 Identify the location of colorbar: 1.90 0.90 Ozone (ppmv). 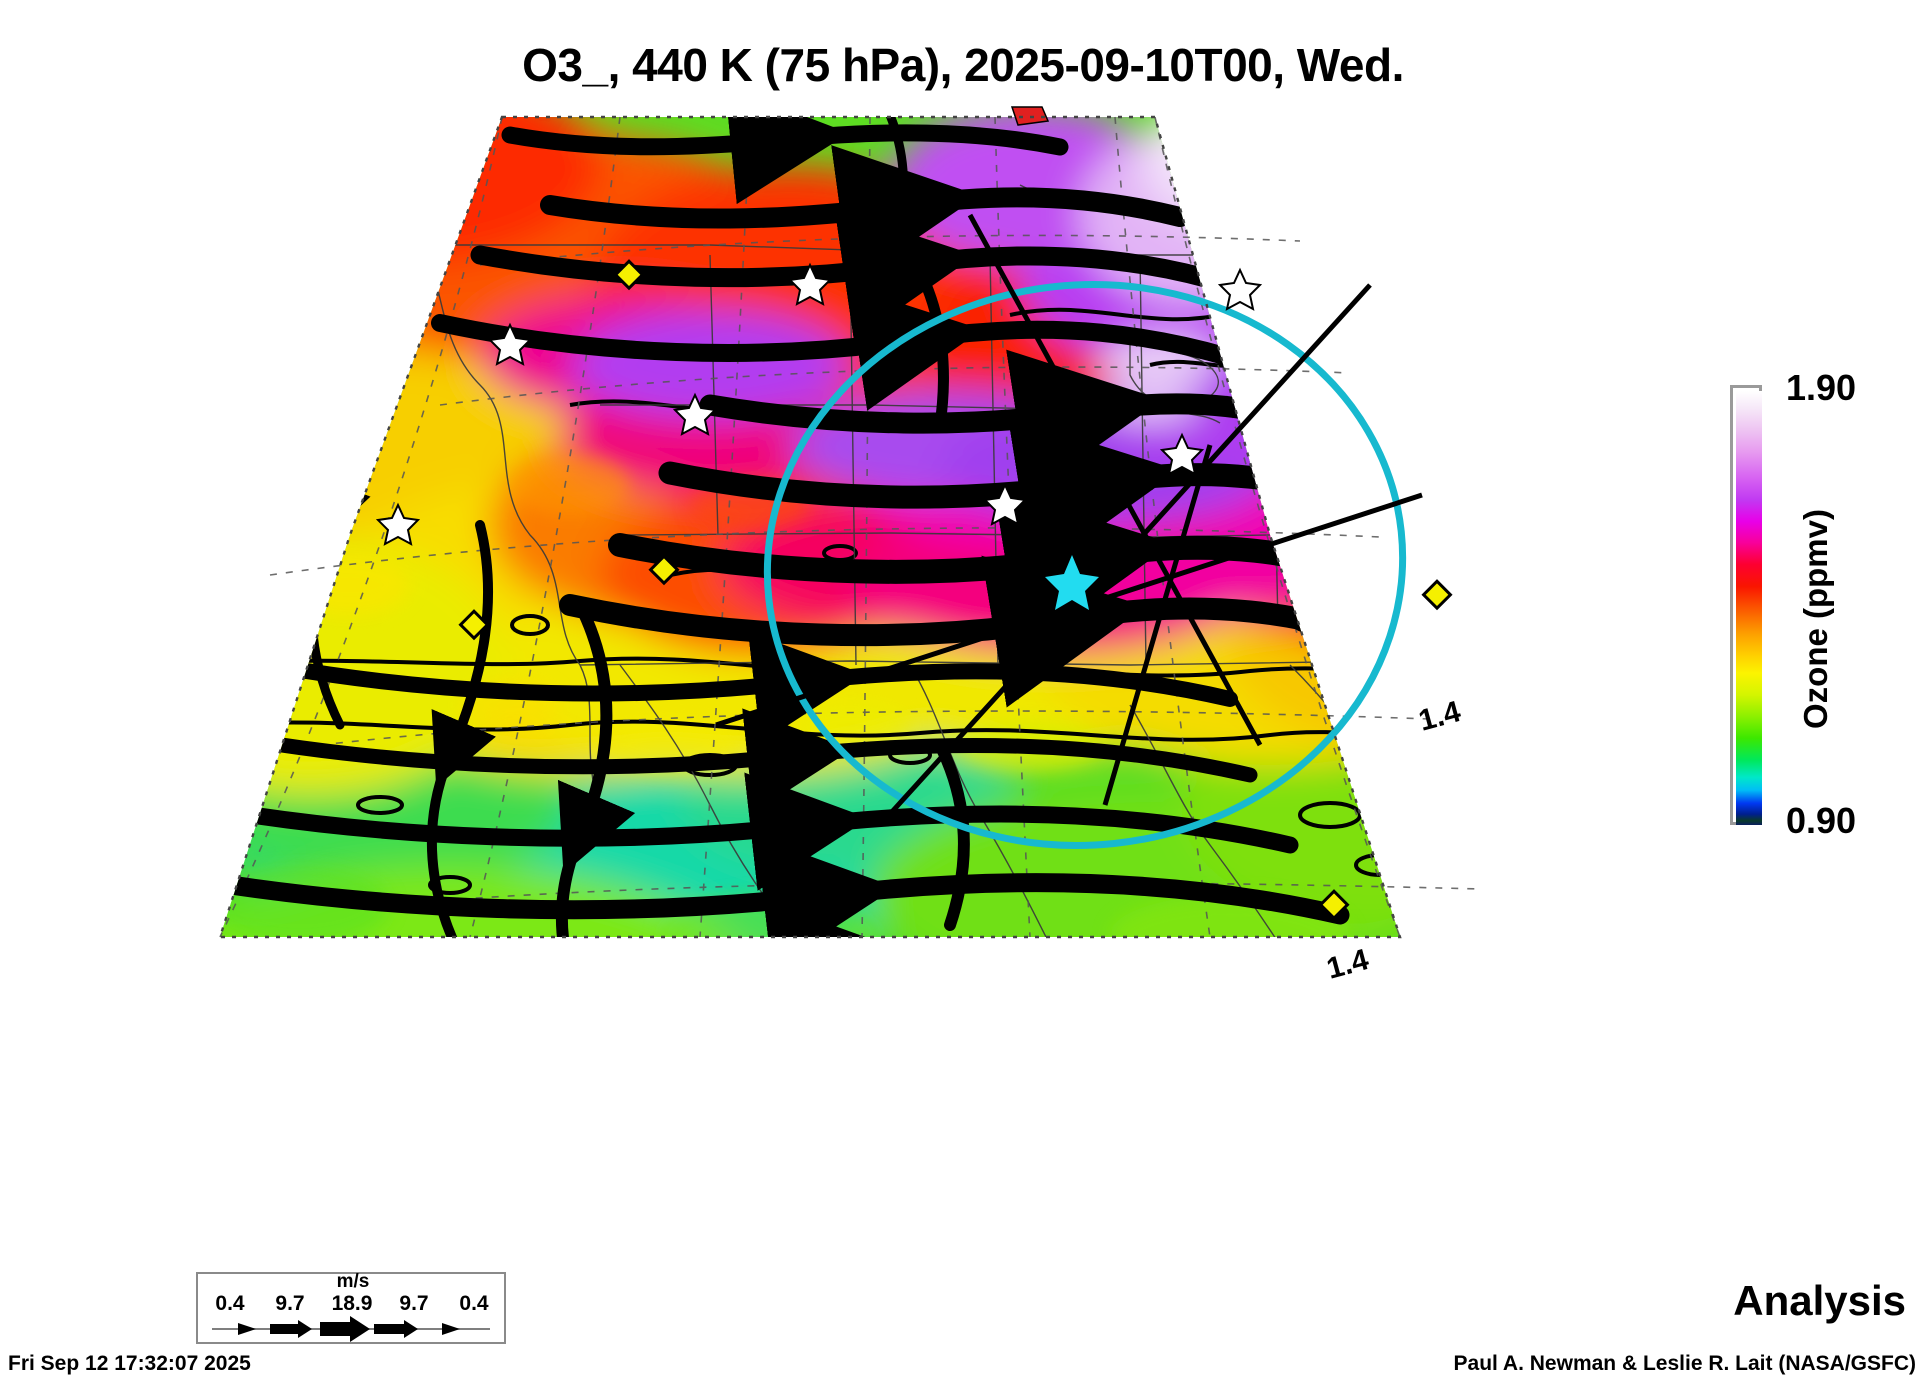
(1828, 604).